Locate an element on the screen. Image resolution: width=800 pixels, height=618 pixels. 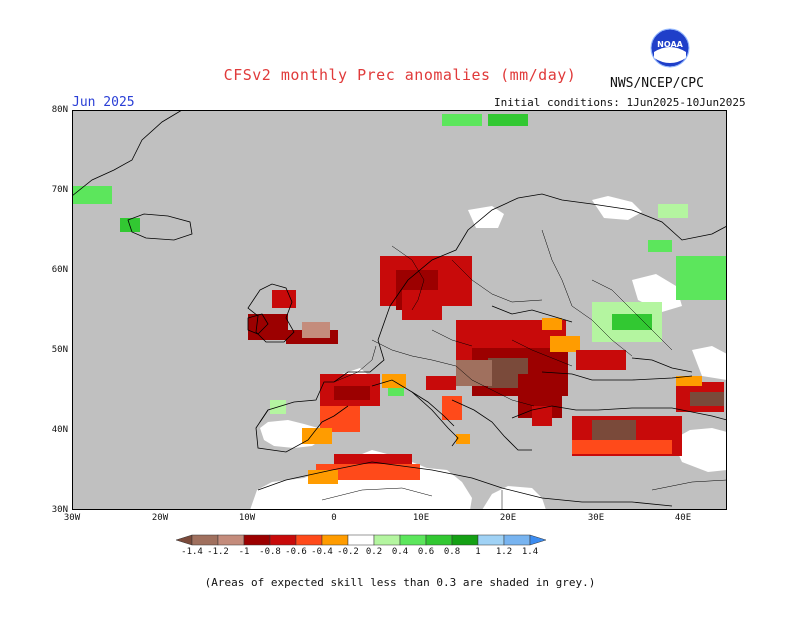
noaa-logo: NOAA is located at coordinates (670, 48).